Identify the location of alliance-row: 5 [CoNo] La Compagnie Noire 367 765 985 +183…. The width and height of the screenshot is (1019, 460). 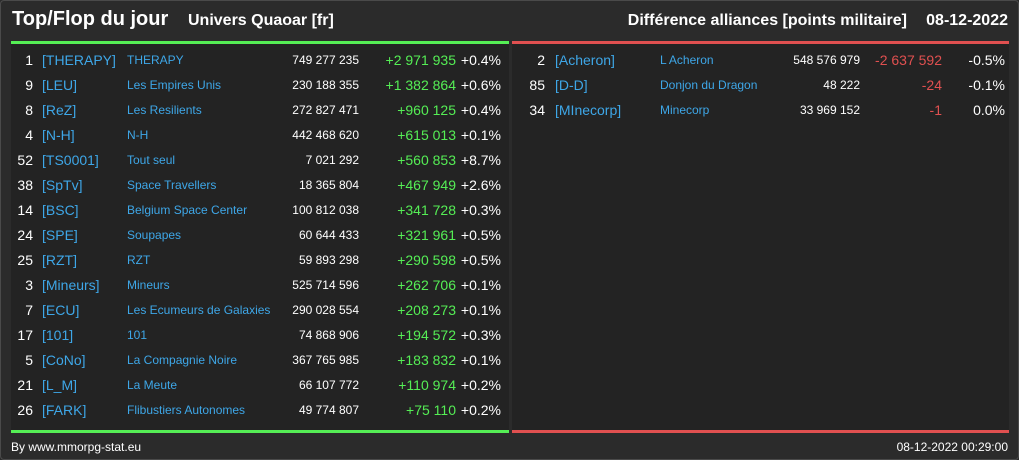
(260, 360).